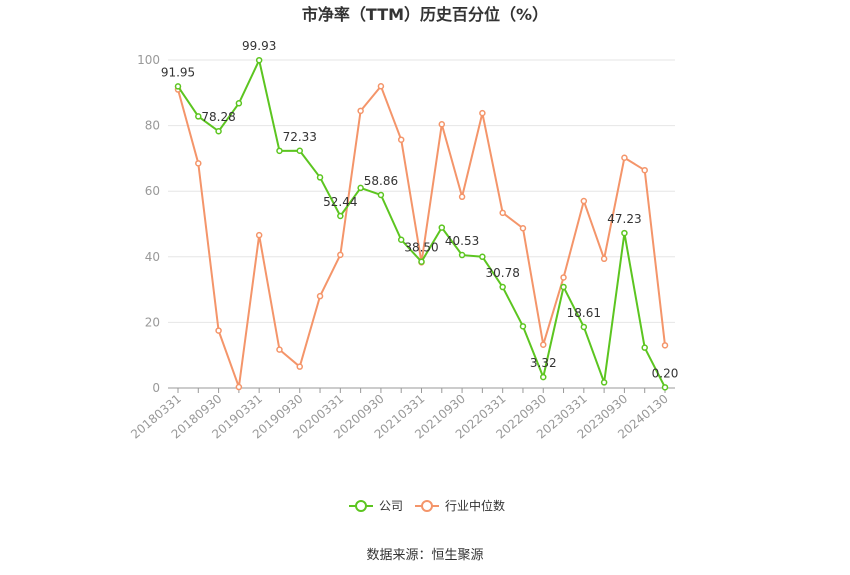  I want to click on data-label: 52.44, so click(340, 202).